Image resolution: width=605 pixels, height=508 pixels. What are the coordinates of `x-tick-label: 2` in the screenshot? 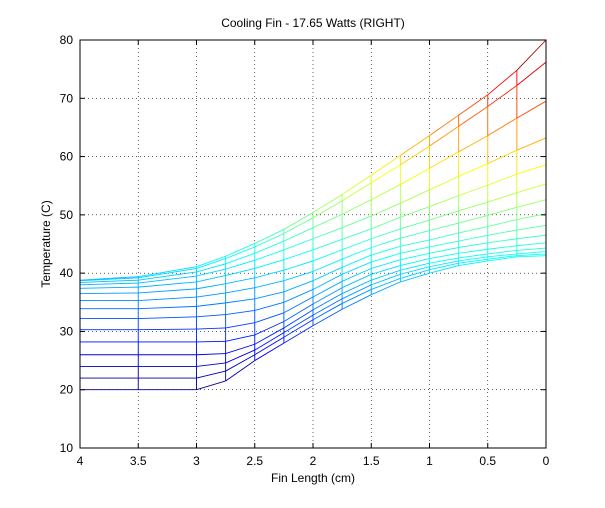 It's located at (313, 461).